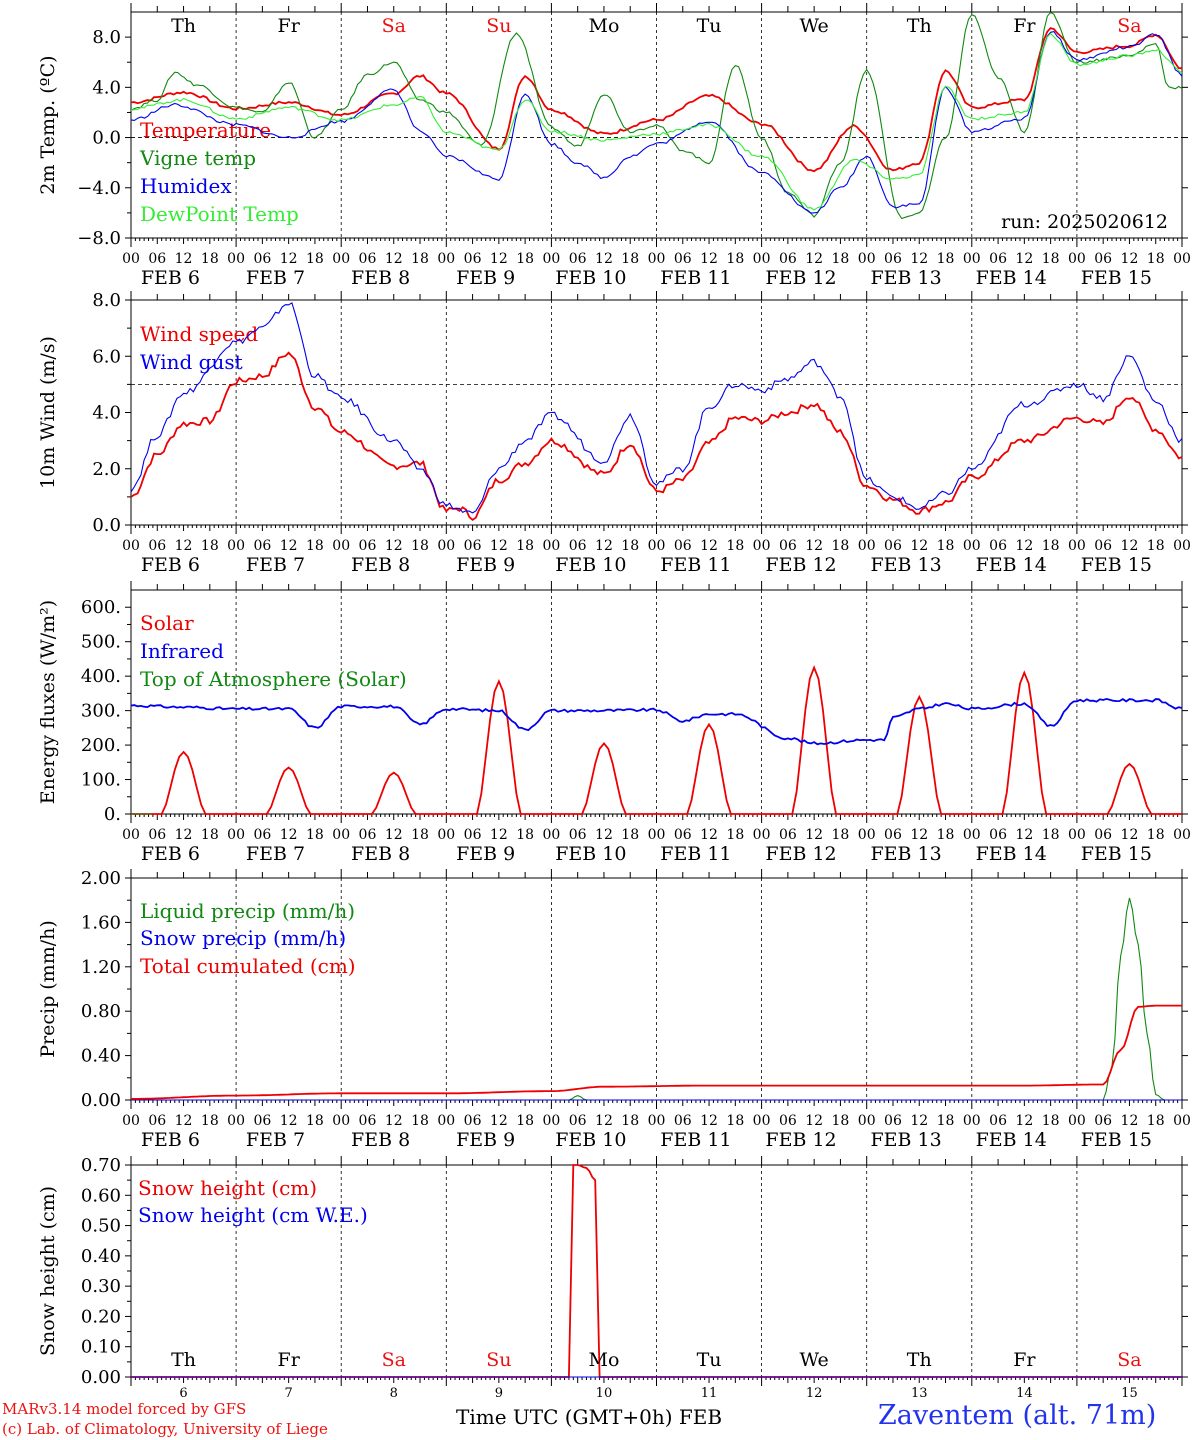 This screenshot has height=1440, width=1194. What do you see at coordinates (1011, 1140) in the screenshot?
I see `date-label: FEB 14` at bounding box center [1011, 1140].